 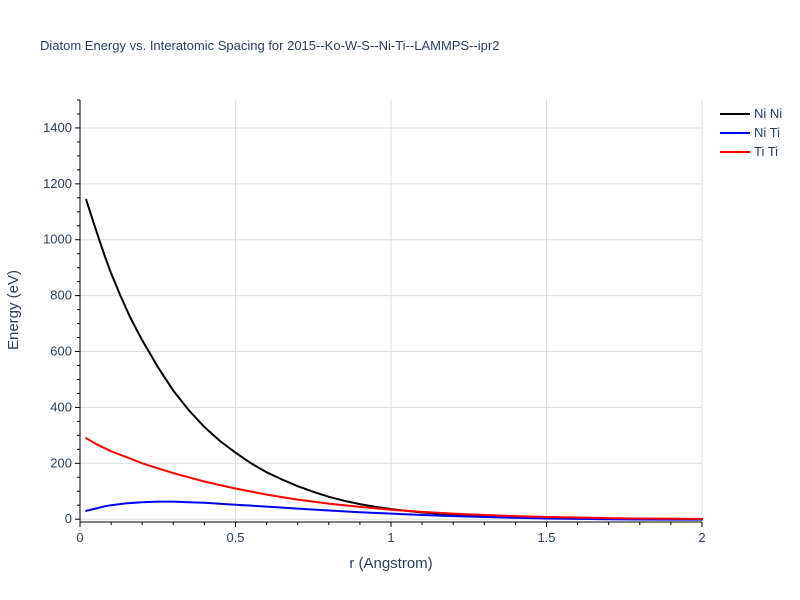 What do you see at coordinates (768, 113) in the screenshot?
I see `legend-label: Ni Ni` at bounding box center [768, 113].